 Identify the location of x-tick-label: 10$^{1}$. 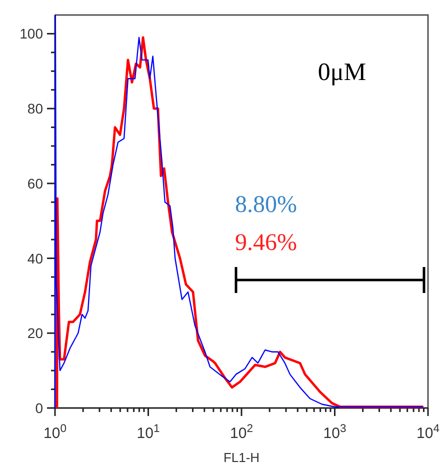
(148, 432).